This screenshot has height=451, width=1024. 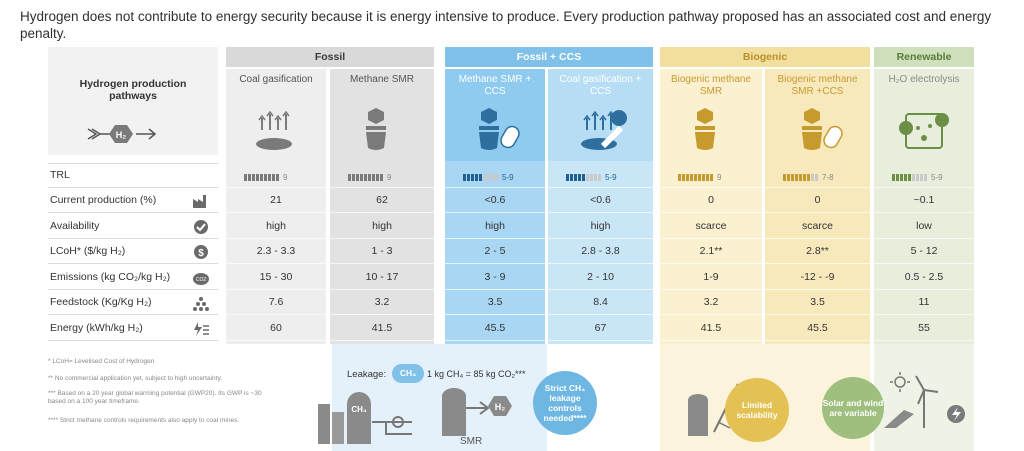 I want to click on group-header-renewable: Renewable, so click(x=924, y=57).